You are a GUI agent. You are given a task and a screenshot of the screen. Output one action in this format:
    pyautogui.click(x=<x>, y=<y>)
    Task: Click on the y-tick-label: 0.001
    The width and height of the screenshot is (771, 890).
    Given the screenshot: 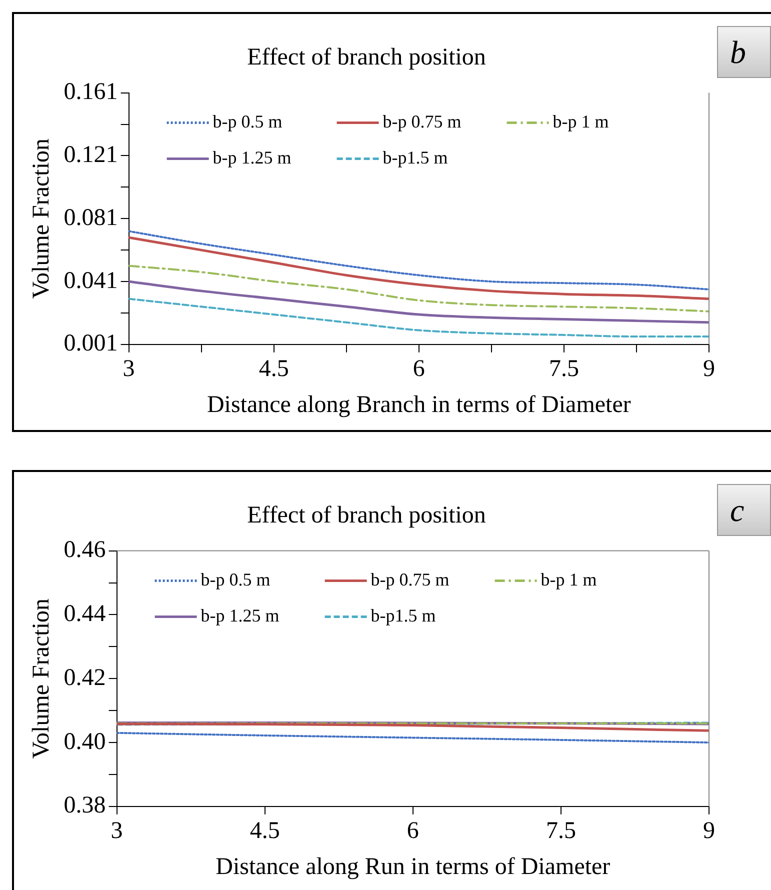 What is the action you would take?
    pyautogui.click(x=91, y=343)
    